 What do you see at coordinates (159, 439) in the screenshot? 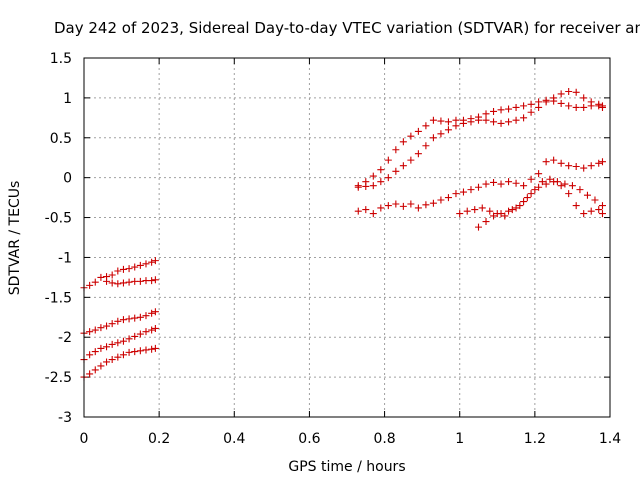
I see `x-tick-label: 0.2` at bounding box center [159, 439].